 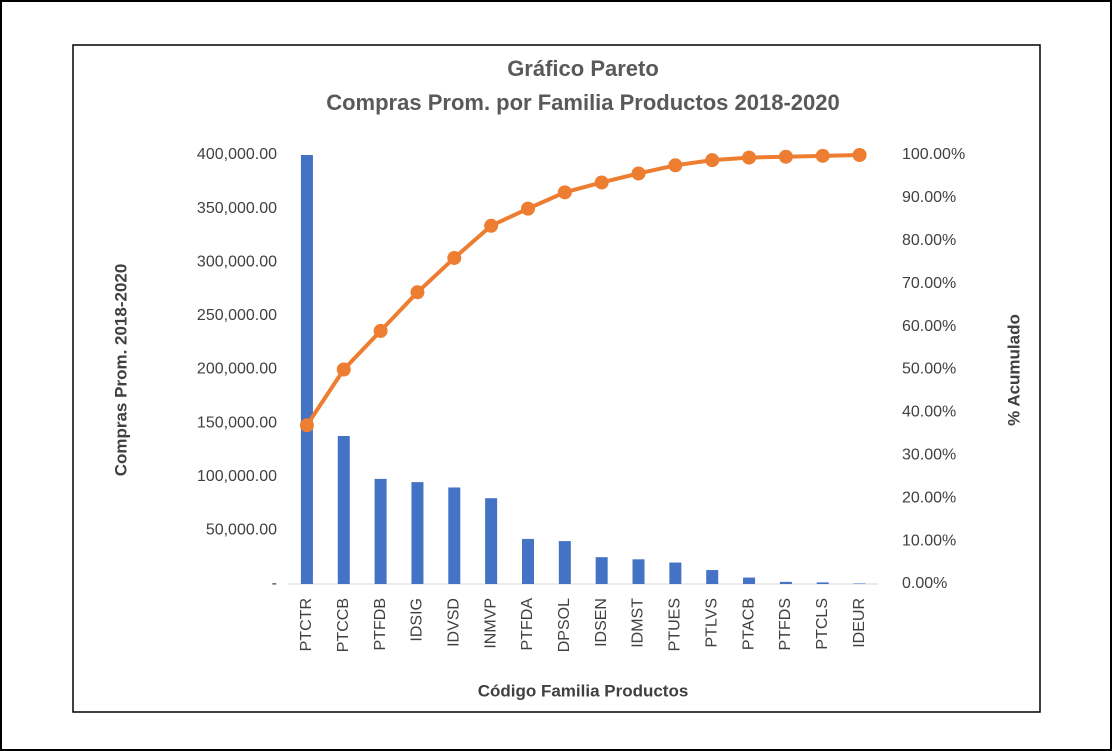 What do you see at coordinates (454, 622) in the screenshot?
I see `x-tick-label: IDVSD` at bounding box center [454, 622].